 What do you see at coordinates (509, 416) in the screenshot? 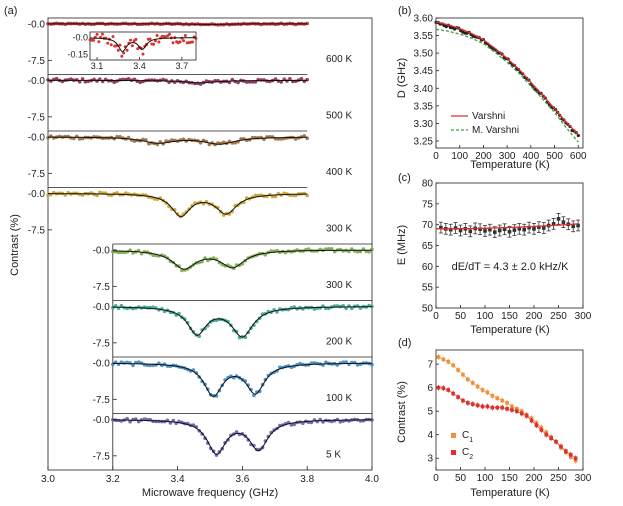
I see `panel-d-chart: 0 50 100 150 200 250 300 7 6 5 4 3 C1 C2` at bounding box center [509, 416].